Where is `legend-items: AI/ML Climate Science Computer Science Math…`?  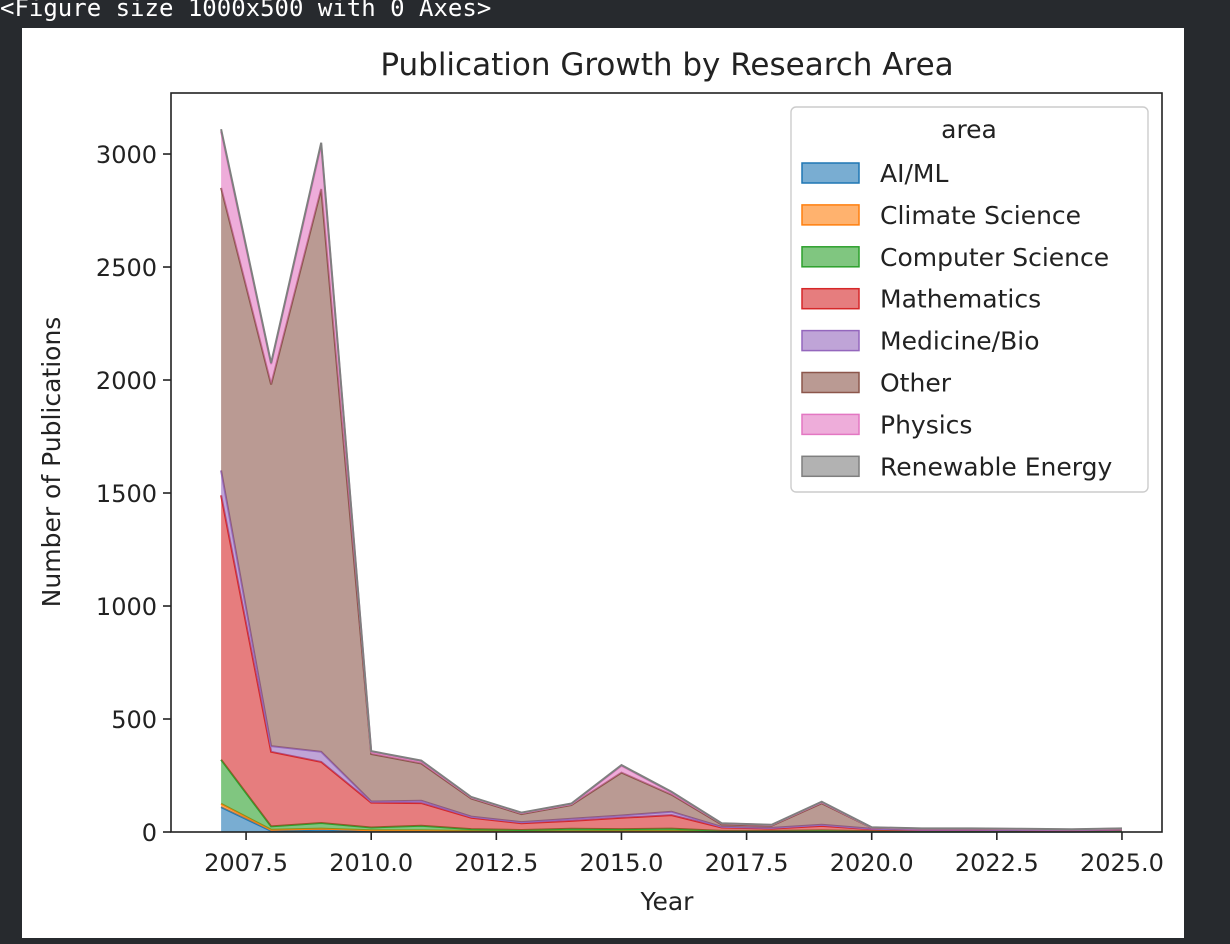
legend-items: AI/ML Climate Science Computer Science Math… is located at coordinates (956, 320).